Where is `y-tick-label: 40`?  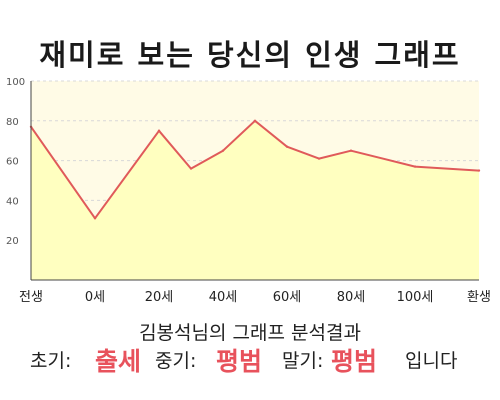
y-tick-label: 40 is located at coordinates (12, 201).